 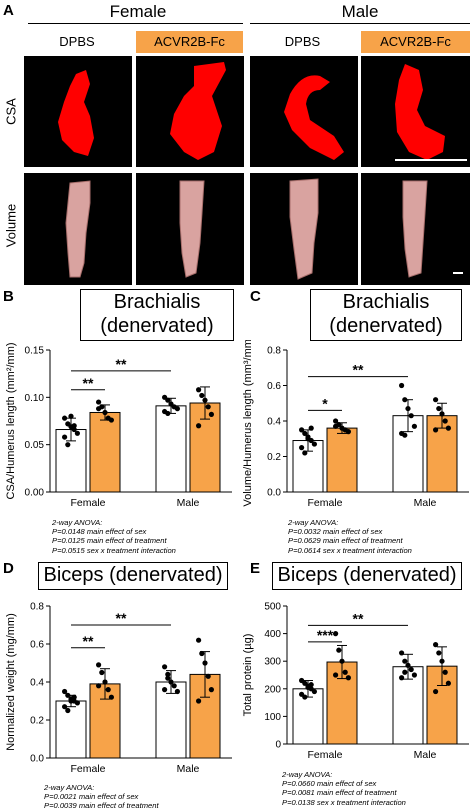 I want to click on y-tick-label: 0.05, so click(x=35, y=445).